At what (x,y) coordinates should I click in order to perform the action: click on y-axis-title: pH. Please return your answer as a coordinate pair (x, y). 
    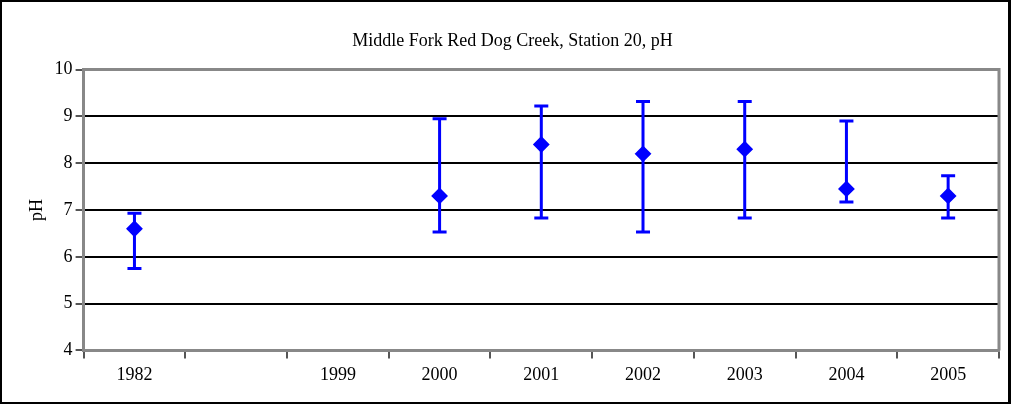
    Looking at the image, I should click on (35, 210).